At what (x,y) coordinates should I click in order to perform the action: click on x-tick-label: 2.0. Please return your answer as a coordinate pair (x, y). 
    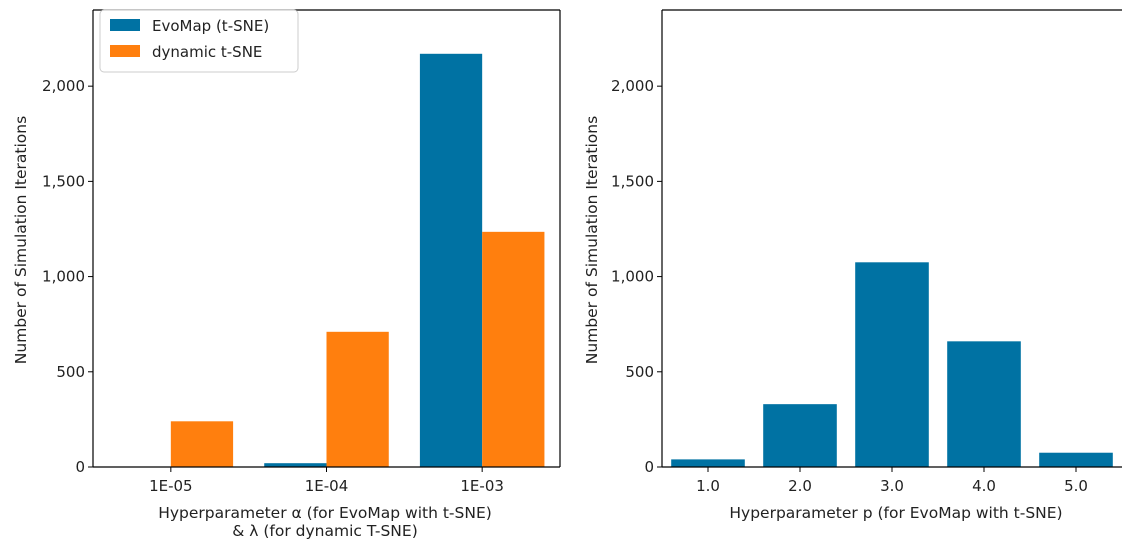
    Looking at the image, I should click on (800, 486).